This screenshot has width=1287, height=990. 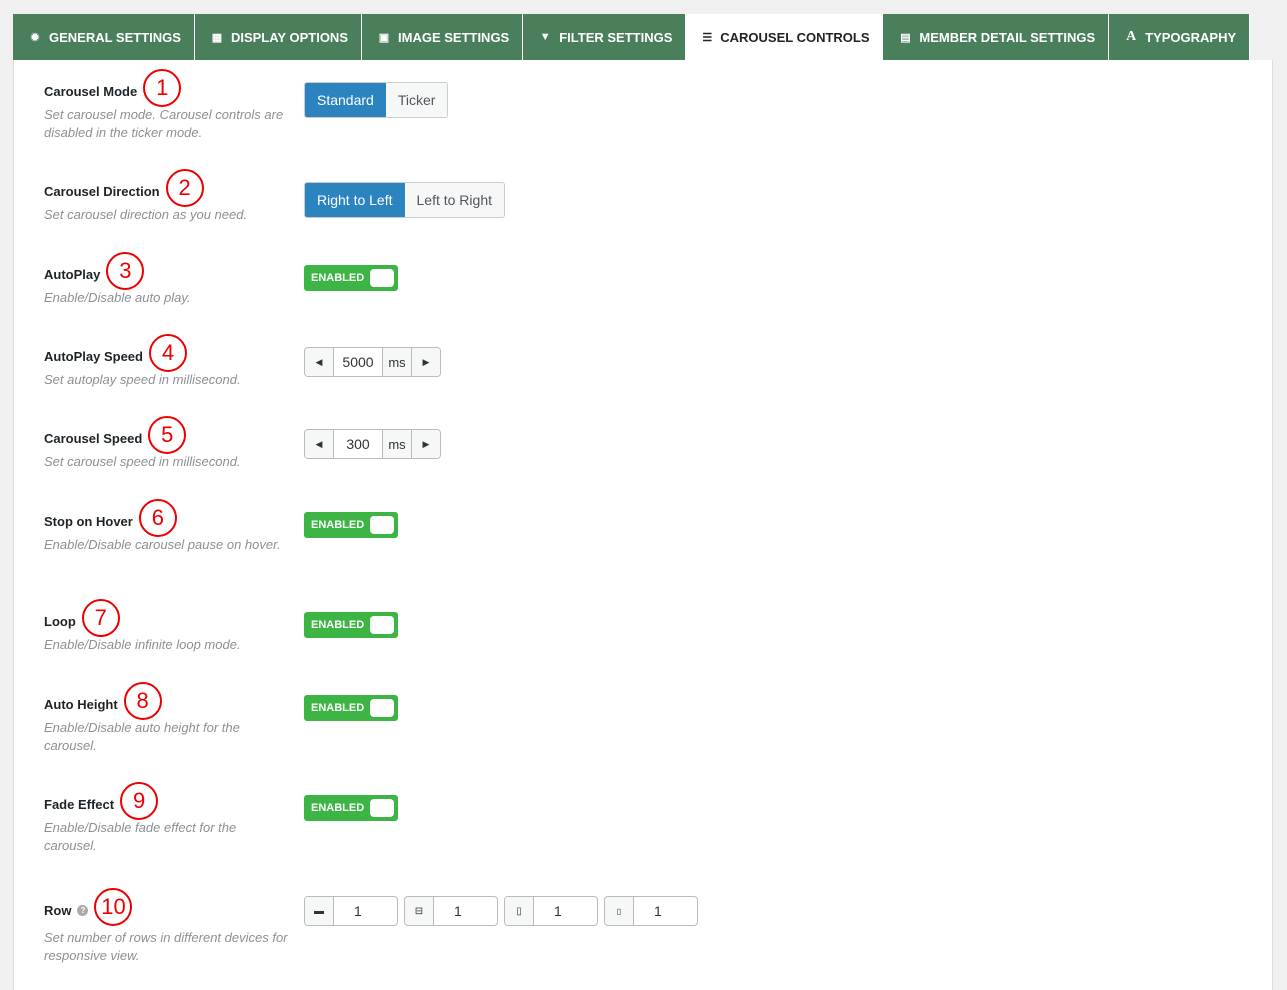 What do you see at coordinates (35, 37) in the screenshot?
I see `gear-icon: ✹` at bounding box center [35, 37].